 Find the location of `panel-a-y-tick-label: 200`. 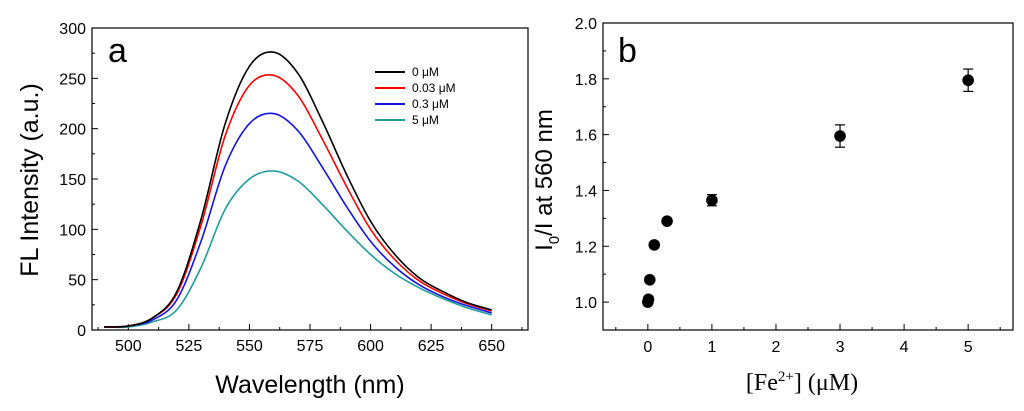

panel-a-y-tick-label: 200 is located at coordinates (72, 130).